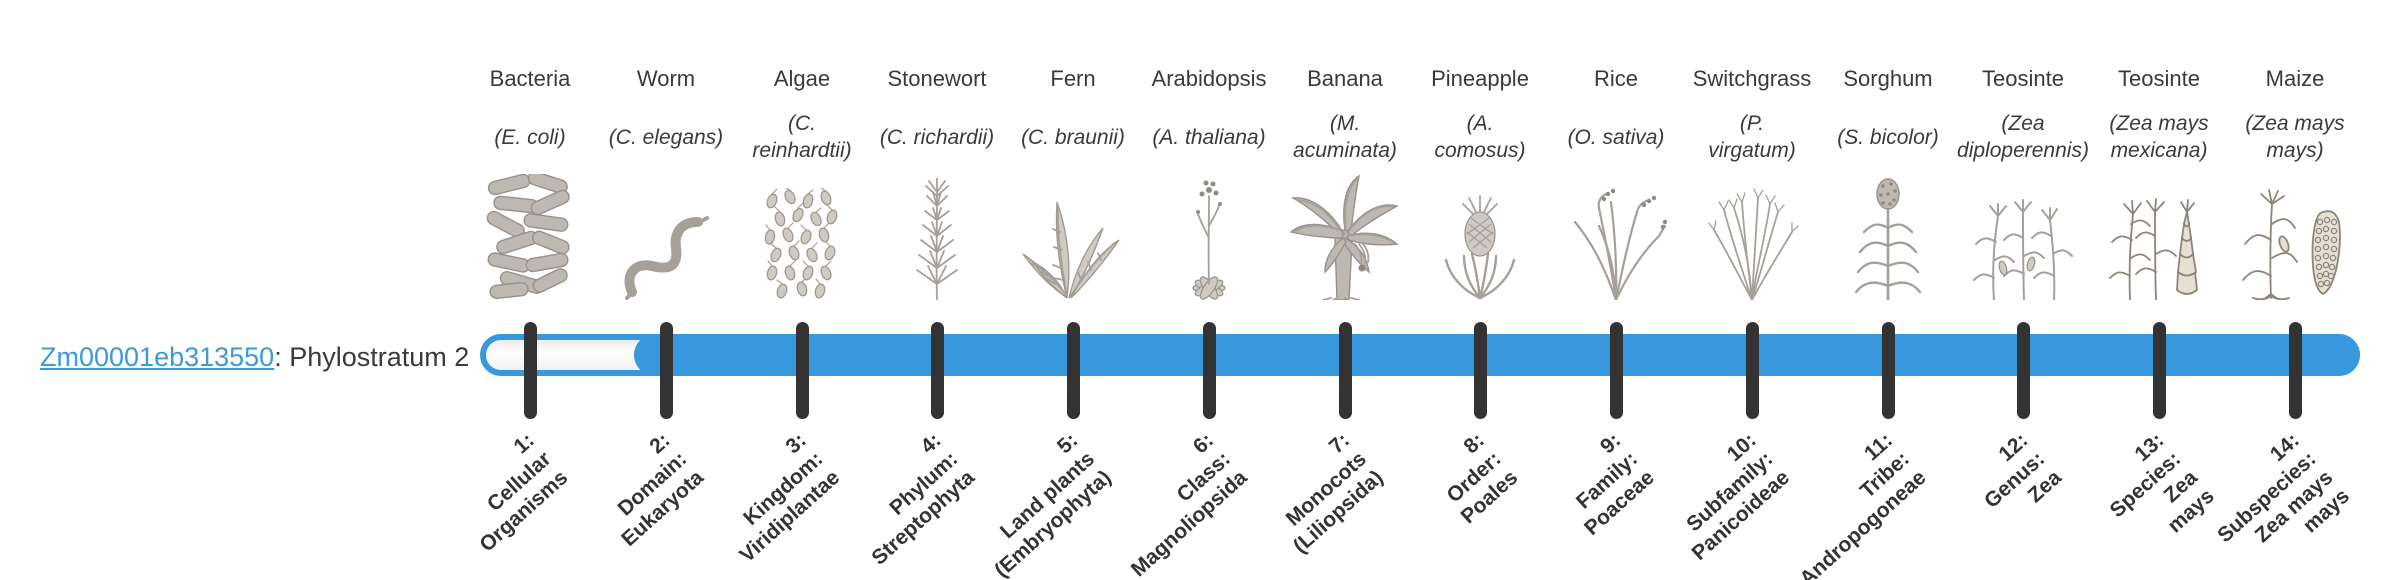  Describe the element at coordinates (1345, 137) in the screenshot. I see `organism-species: (M. acuminata)` at that location.